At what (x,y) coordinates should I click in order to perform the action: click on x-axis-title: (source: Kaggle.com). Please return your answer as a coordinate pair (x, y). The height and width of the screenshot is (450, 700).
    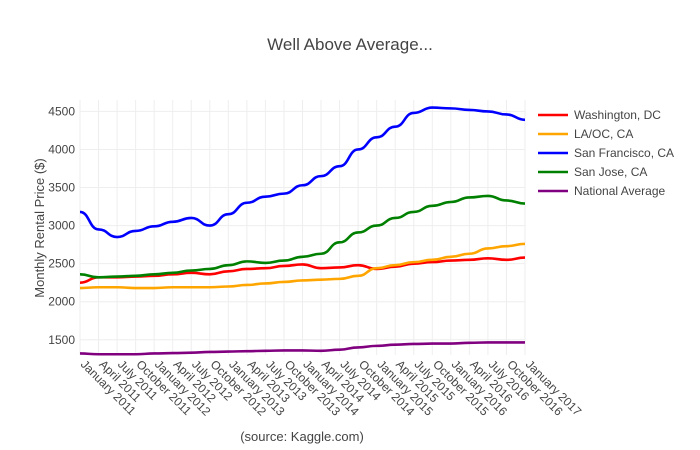
    Looking at the image, I should click on (302, 436).